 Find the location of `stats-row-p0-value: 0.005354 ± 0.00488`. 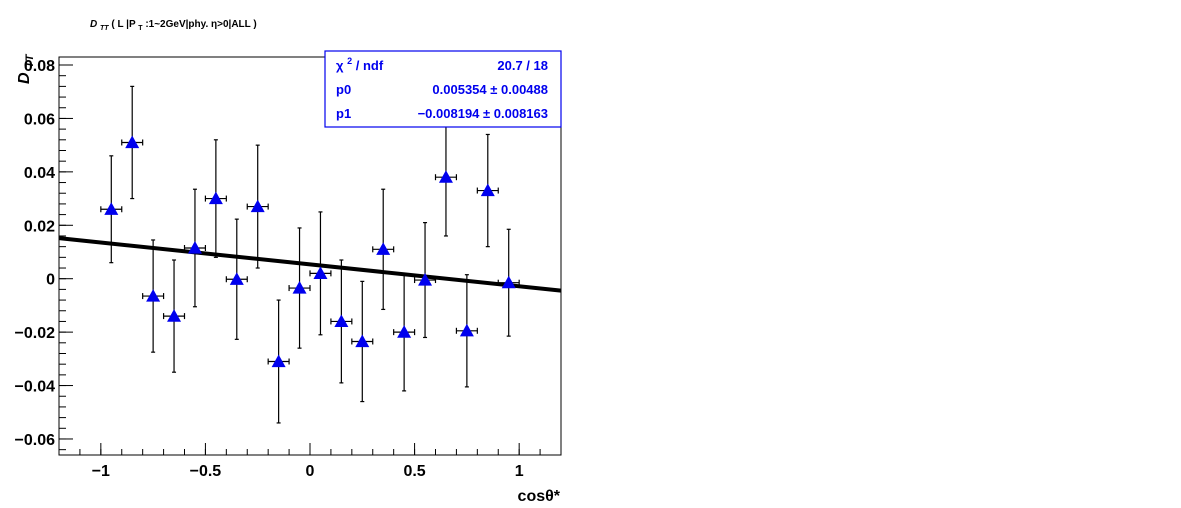

stats-row-p0-value: 0.005354 ± 0.00488 is located at coordinates (490, 89).